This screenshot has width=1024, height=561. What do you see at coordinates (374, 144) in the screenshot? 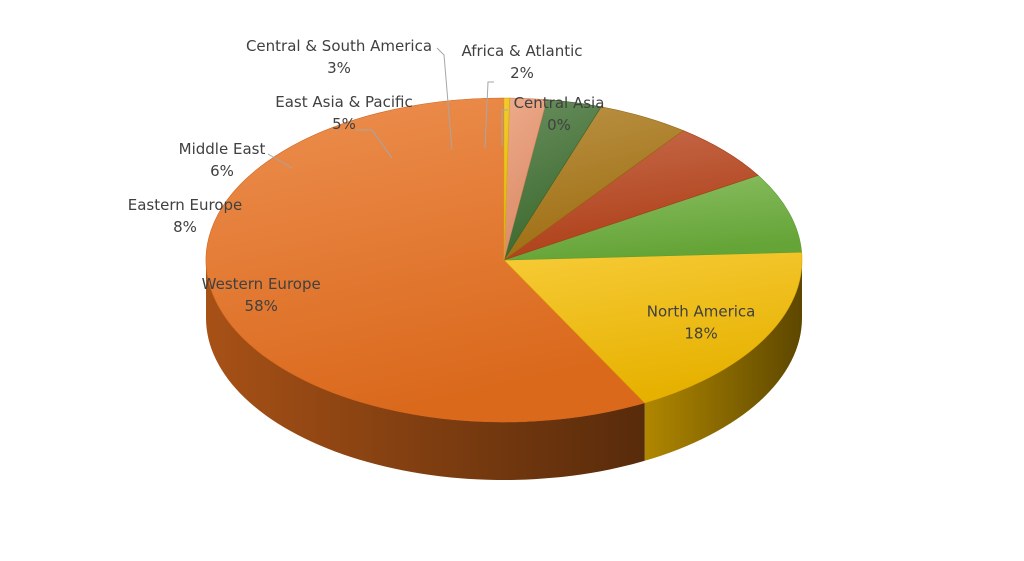
I see `leader-line-east-asia-and-pacific` at bounding box center [374, 144].